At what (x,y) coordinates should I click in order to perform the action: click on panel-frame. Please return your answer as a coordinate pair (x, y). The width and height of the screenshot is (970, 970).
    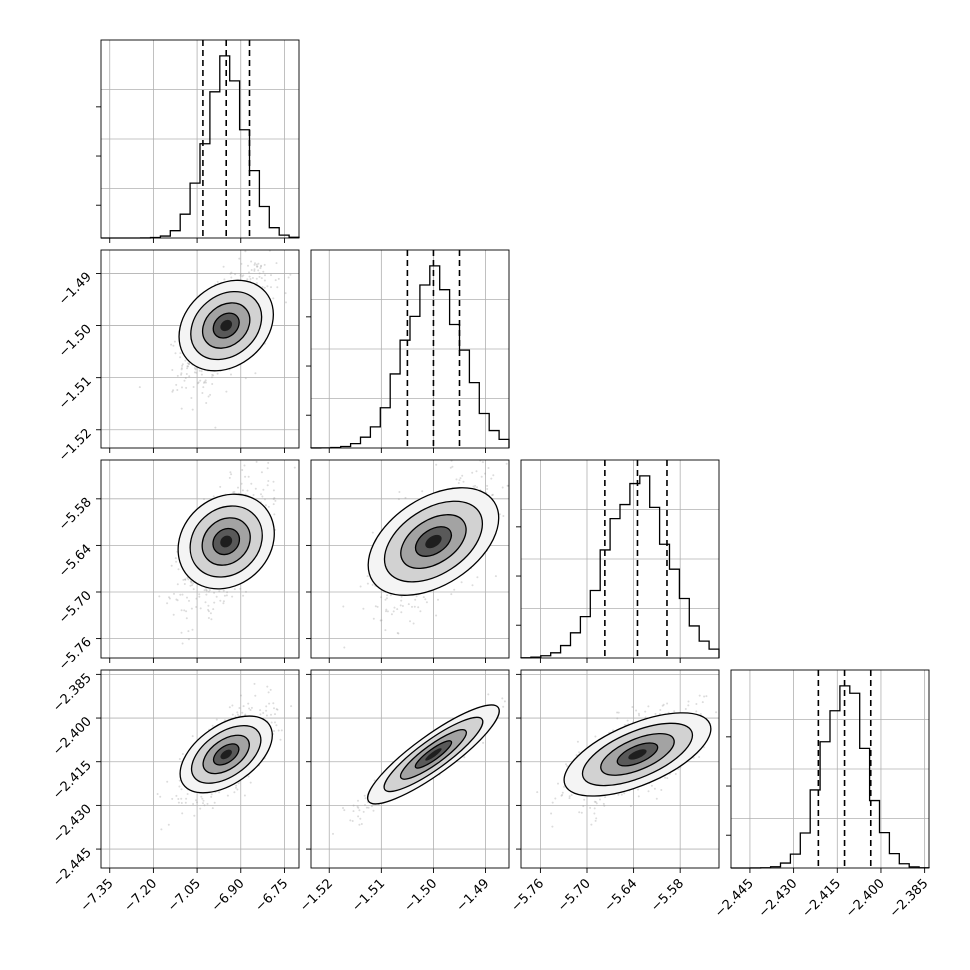
    Looking at the image, I should click on (200, 139).